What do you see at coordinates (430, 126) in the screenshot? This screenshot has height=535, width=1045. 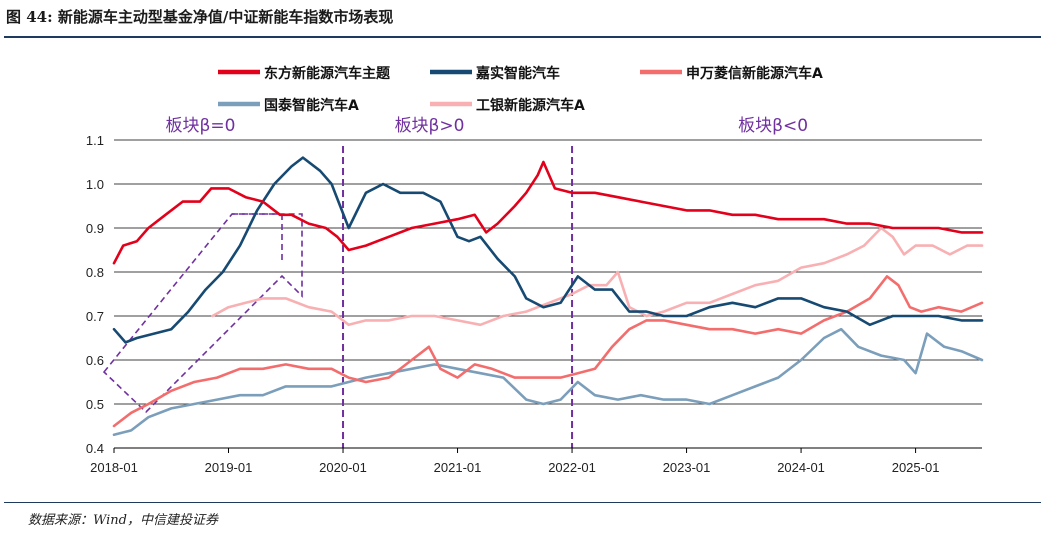 I see `regime-label: 板块β>0` at bounding box center [430, 126].